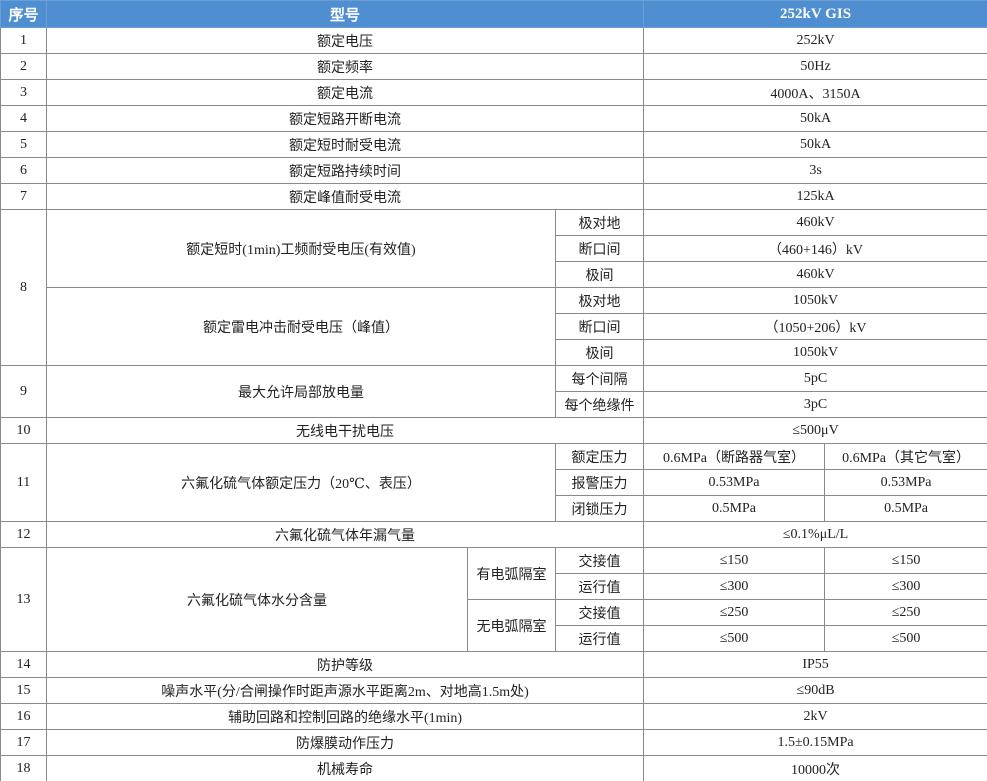 Image resolution: width=987 pixels, height=781 pixels. Describe the element at coordinates (345, 14) in the screenshot. I see `header-cell: 型号` at that location.